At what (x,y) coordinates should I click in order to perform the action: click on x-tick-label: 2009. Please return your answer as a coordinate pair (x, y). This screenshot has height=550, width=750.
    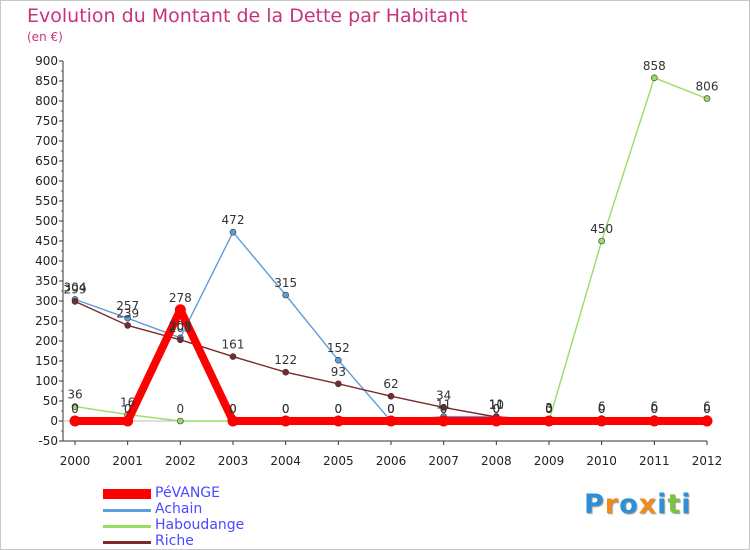
    Looking at the image, I should click on (549, 461).